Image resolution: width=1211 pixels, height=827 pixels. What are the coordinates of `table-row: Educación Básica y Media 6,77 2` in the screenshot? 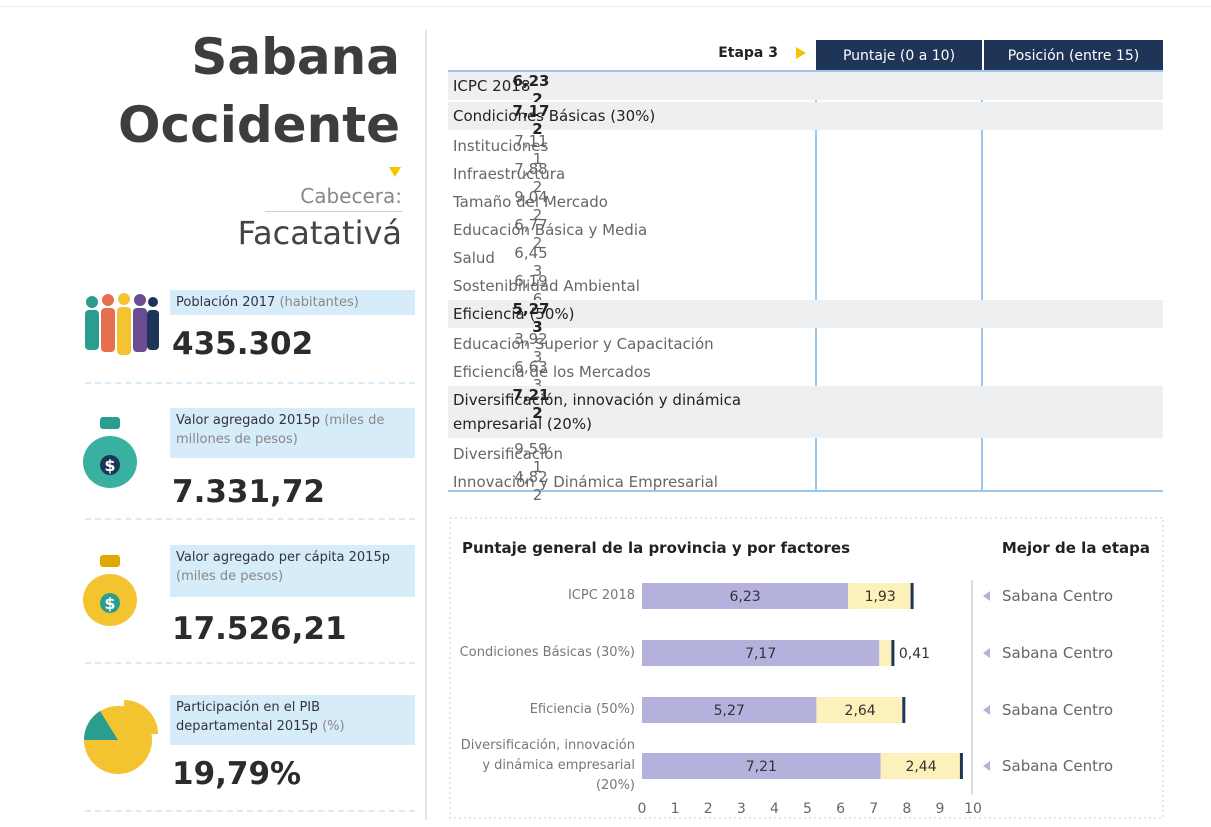 It's located at (805, 234).